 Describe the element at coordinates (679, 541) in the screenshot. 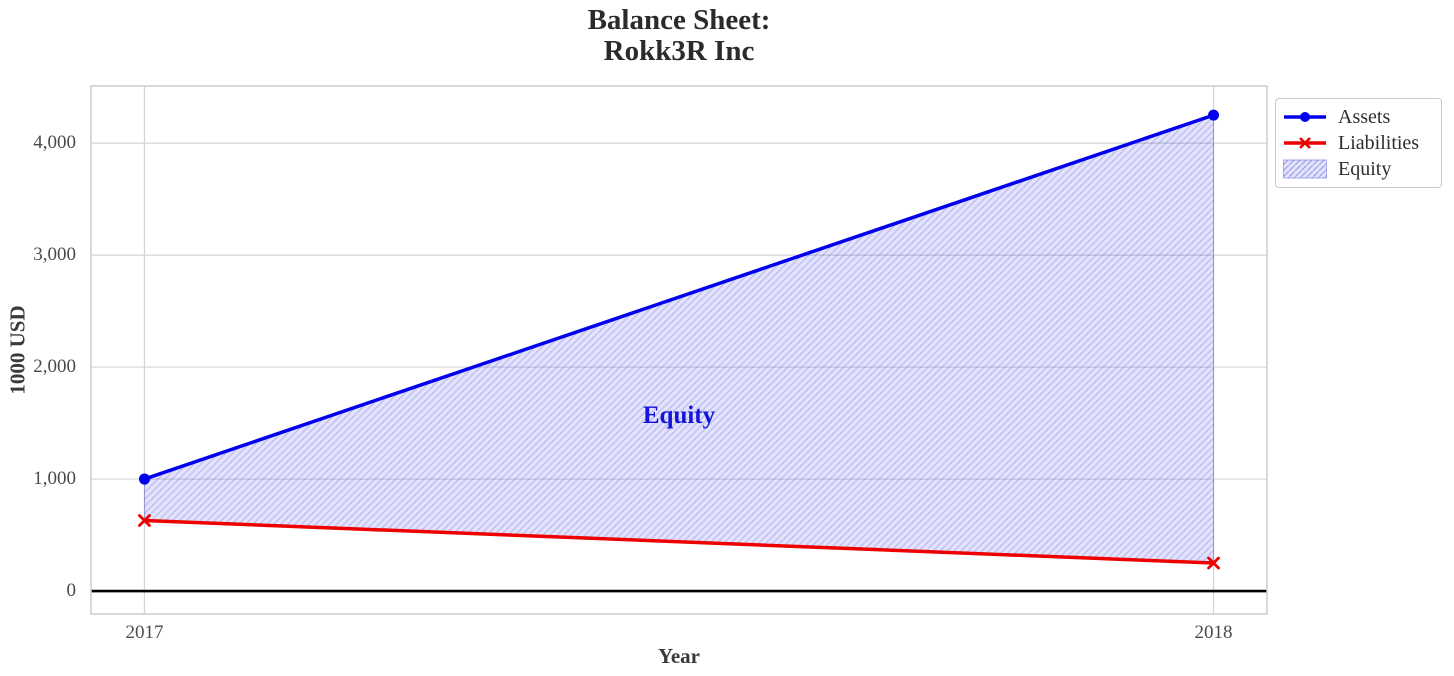

I see `liabilities-line` at that location.